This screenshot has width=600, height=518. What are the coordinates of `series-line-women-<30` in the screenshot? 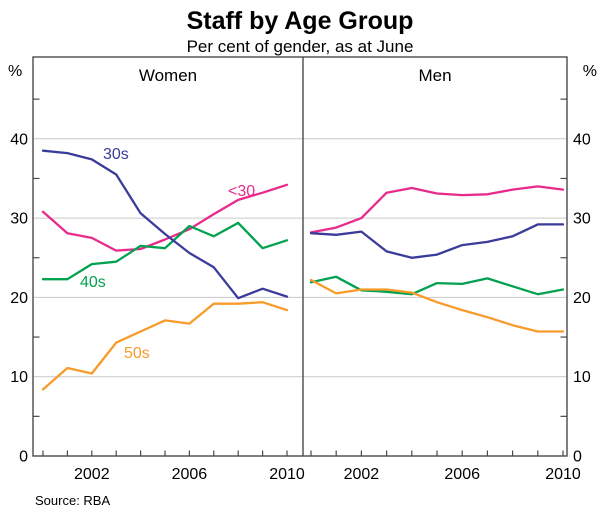 It's located at (165, 217).